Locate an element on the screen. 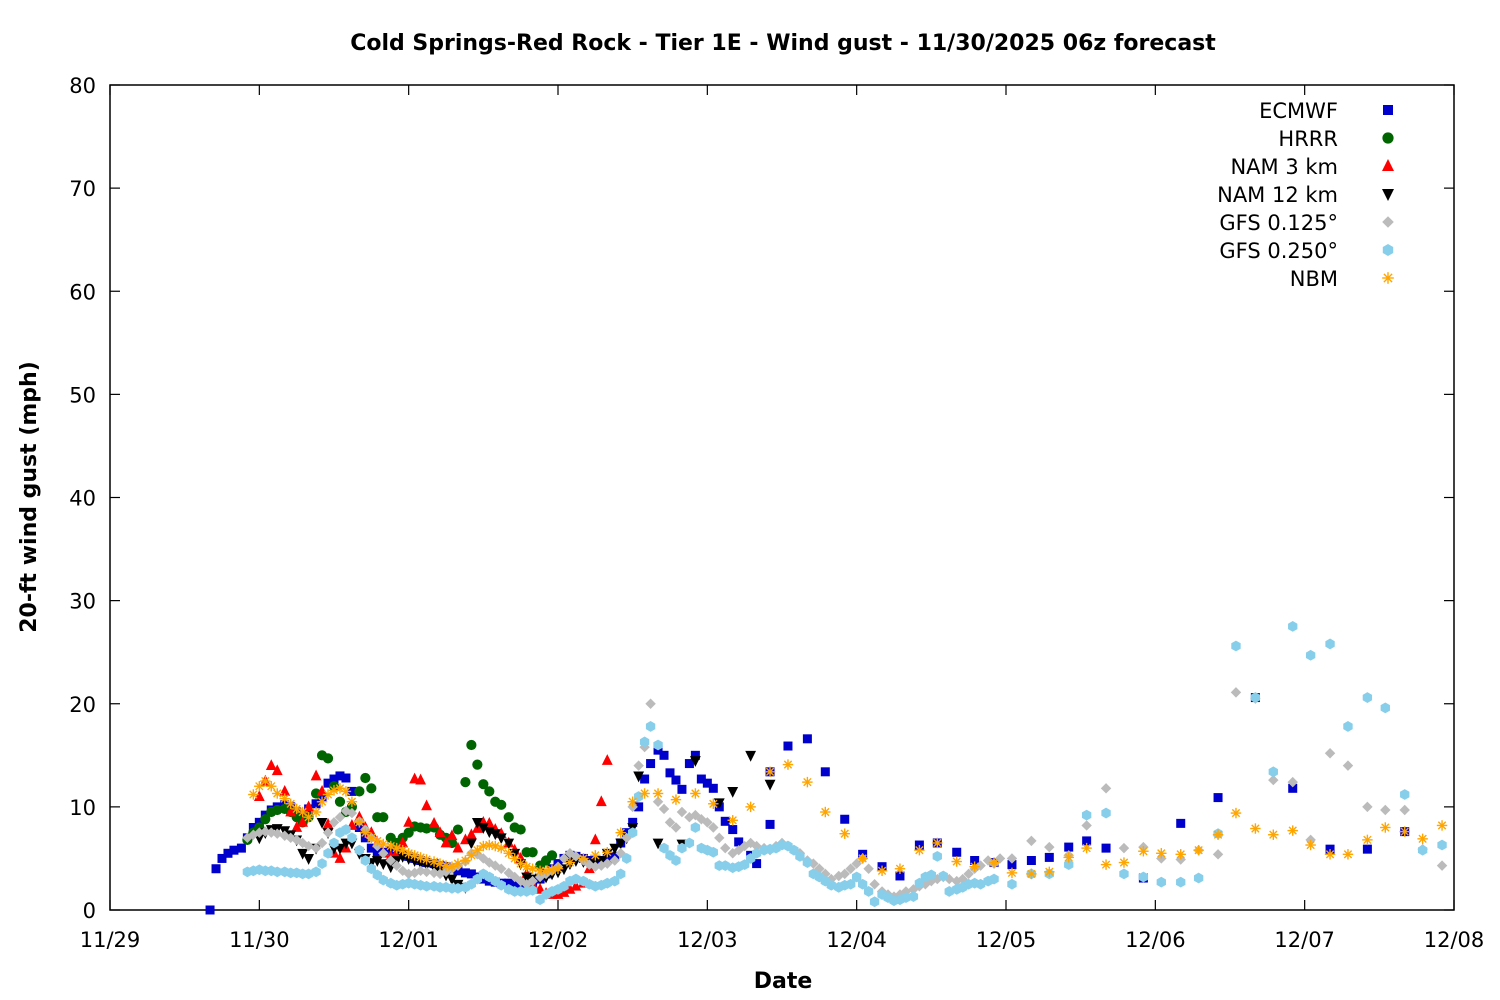 The width and height of the screenshot is (1500, 1000). legend-label-nam-12-km: NAM 12 km is located at coordinates (1277, 195).